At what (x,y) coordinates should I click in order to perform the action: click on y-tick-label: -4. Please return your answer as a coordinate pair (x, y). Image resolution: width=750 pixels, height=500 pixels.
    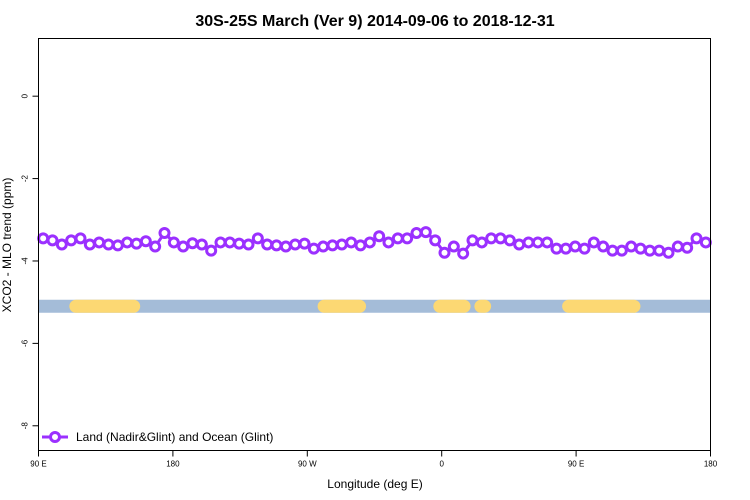
    Looking at the image, I should click on (25, 261).